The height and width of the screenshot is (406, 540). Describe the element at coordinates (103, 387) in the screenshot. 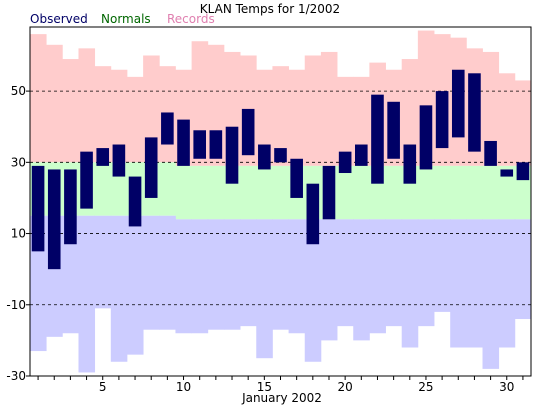

I see `x-tick-label: 5` at that location.